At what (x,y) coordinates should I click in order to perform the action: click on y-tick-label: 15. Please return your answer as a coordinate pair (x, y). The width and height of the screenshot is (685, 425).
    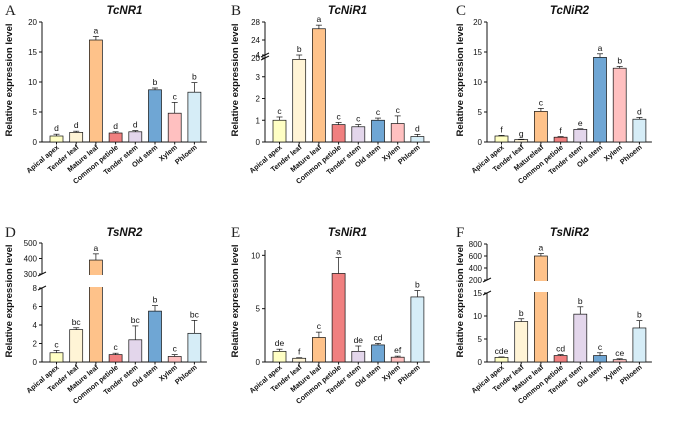
    Looking at the image, I should click on (477, 52).